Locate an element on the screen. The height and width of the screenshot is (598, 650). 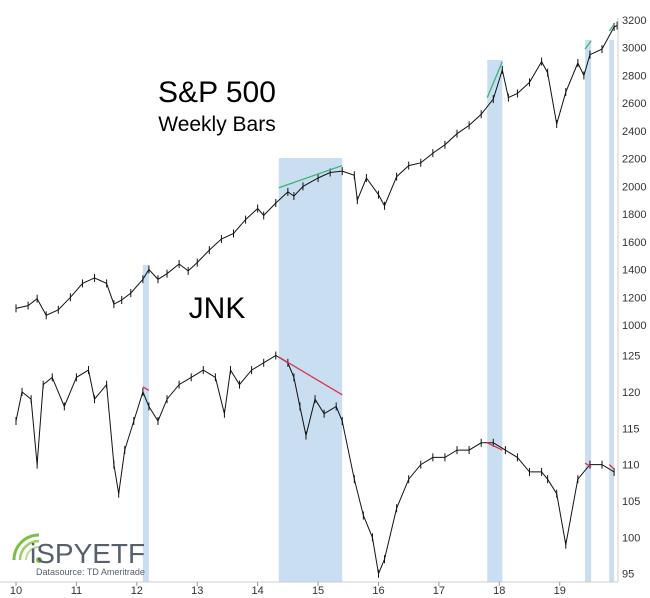
x-tick-label: 12 is located at coordinates (137, 591).